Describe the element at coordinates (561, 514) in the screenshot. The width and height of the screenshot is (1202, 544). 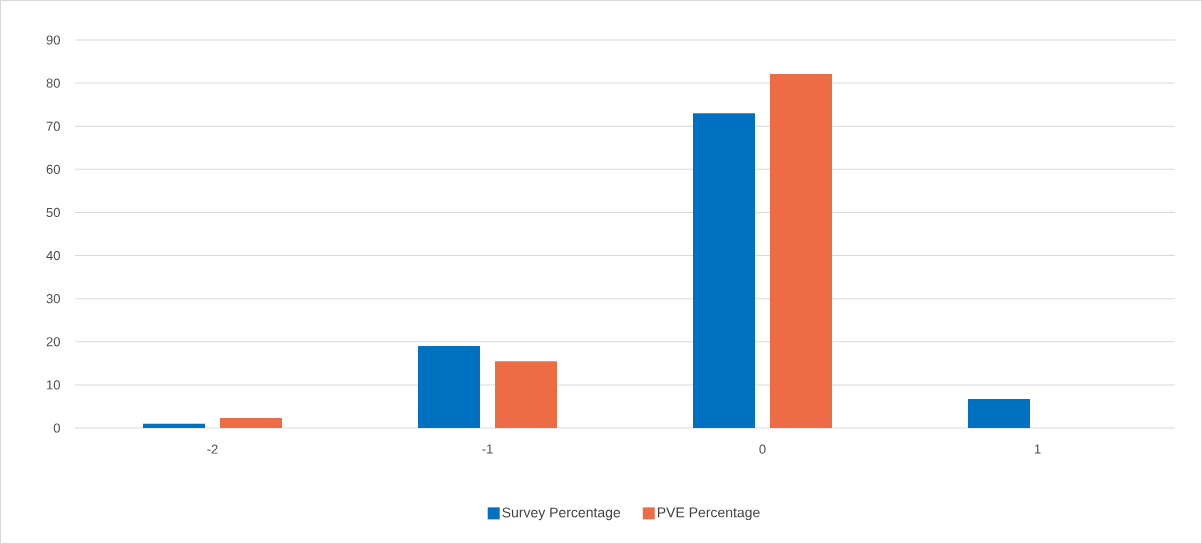
I see `legend-label: Survey Percentage` at that location.